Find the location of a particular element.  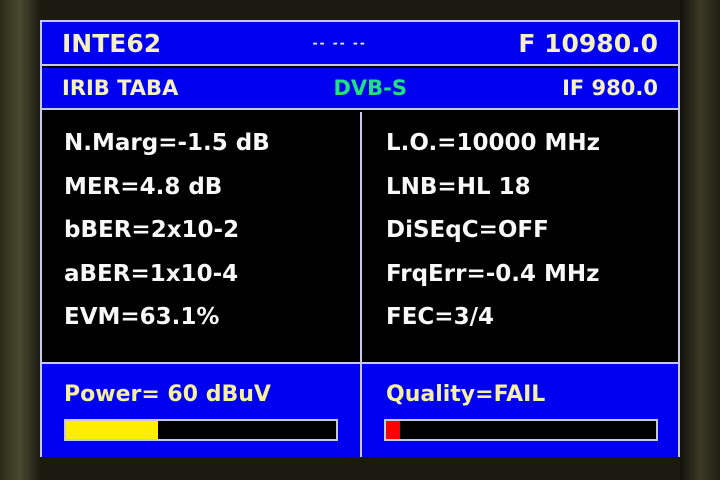

param-lo: L.O.=10000 MHz is located at coordinates (493, 143).